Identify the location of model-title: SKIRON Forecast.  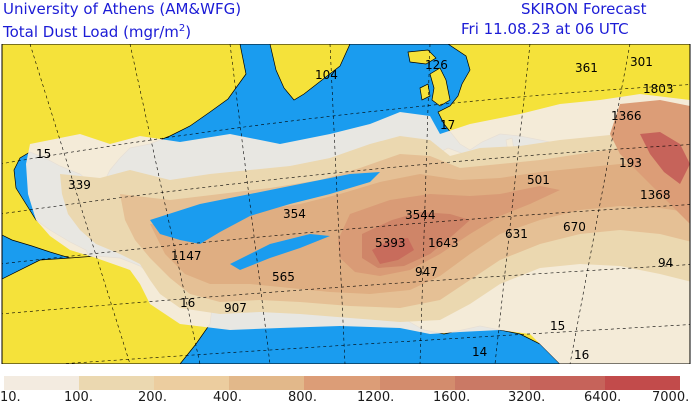
(584, 9).